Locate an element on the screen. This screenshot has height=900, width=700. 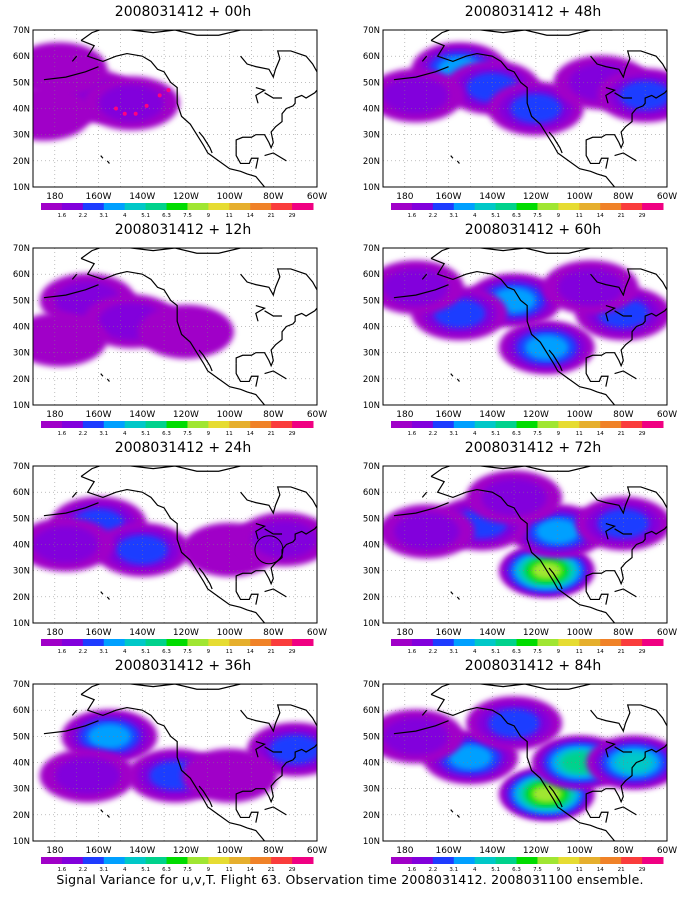
coastline is located at coordinates (530, 326).